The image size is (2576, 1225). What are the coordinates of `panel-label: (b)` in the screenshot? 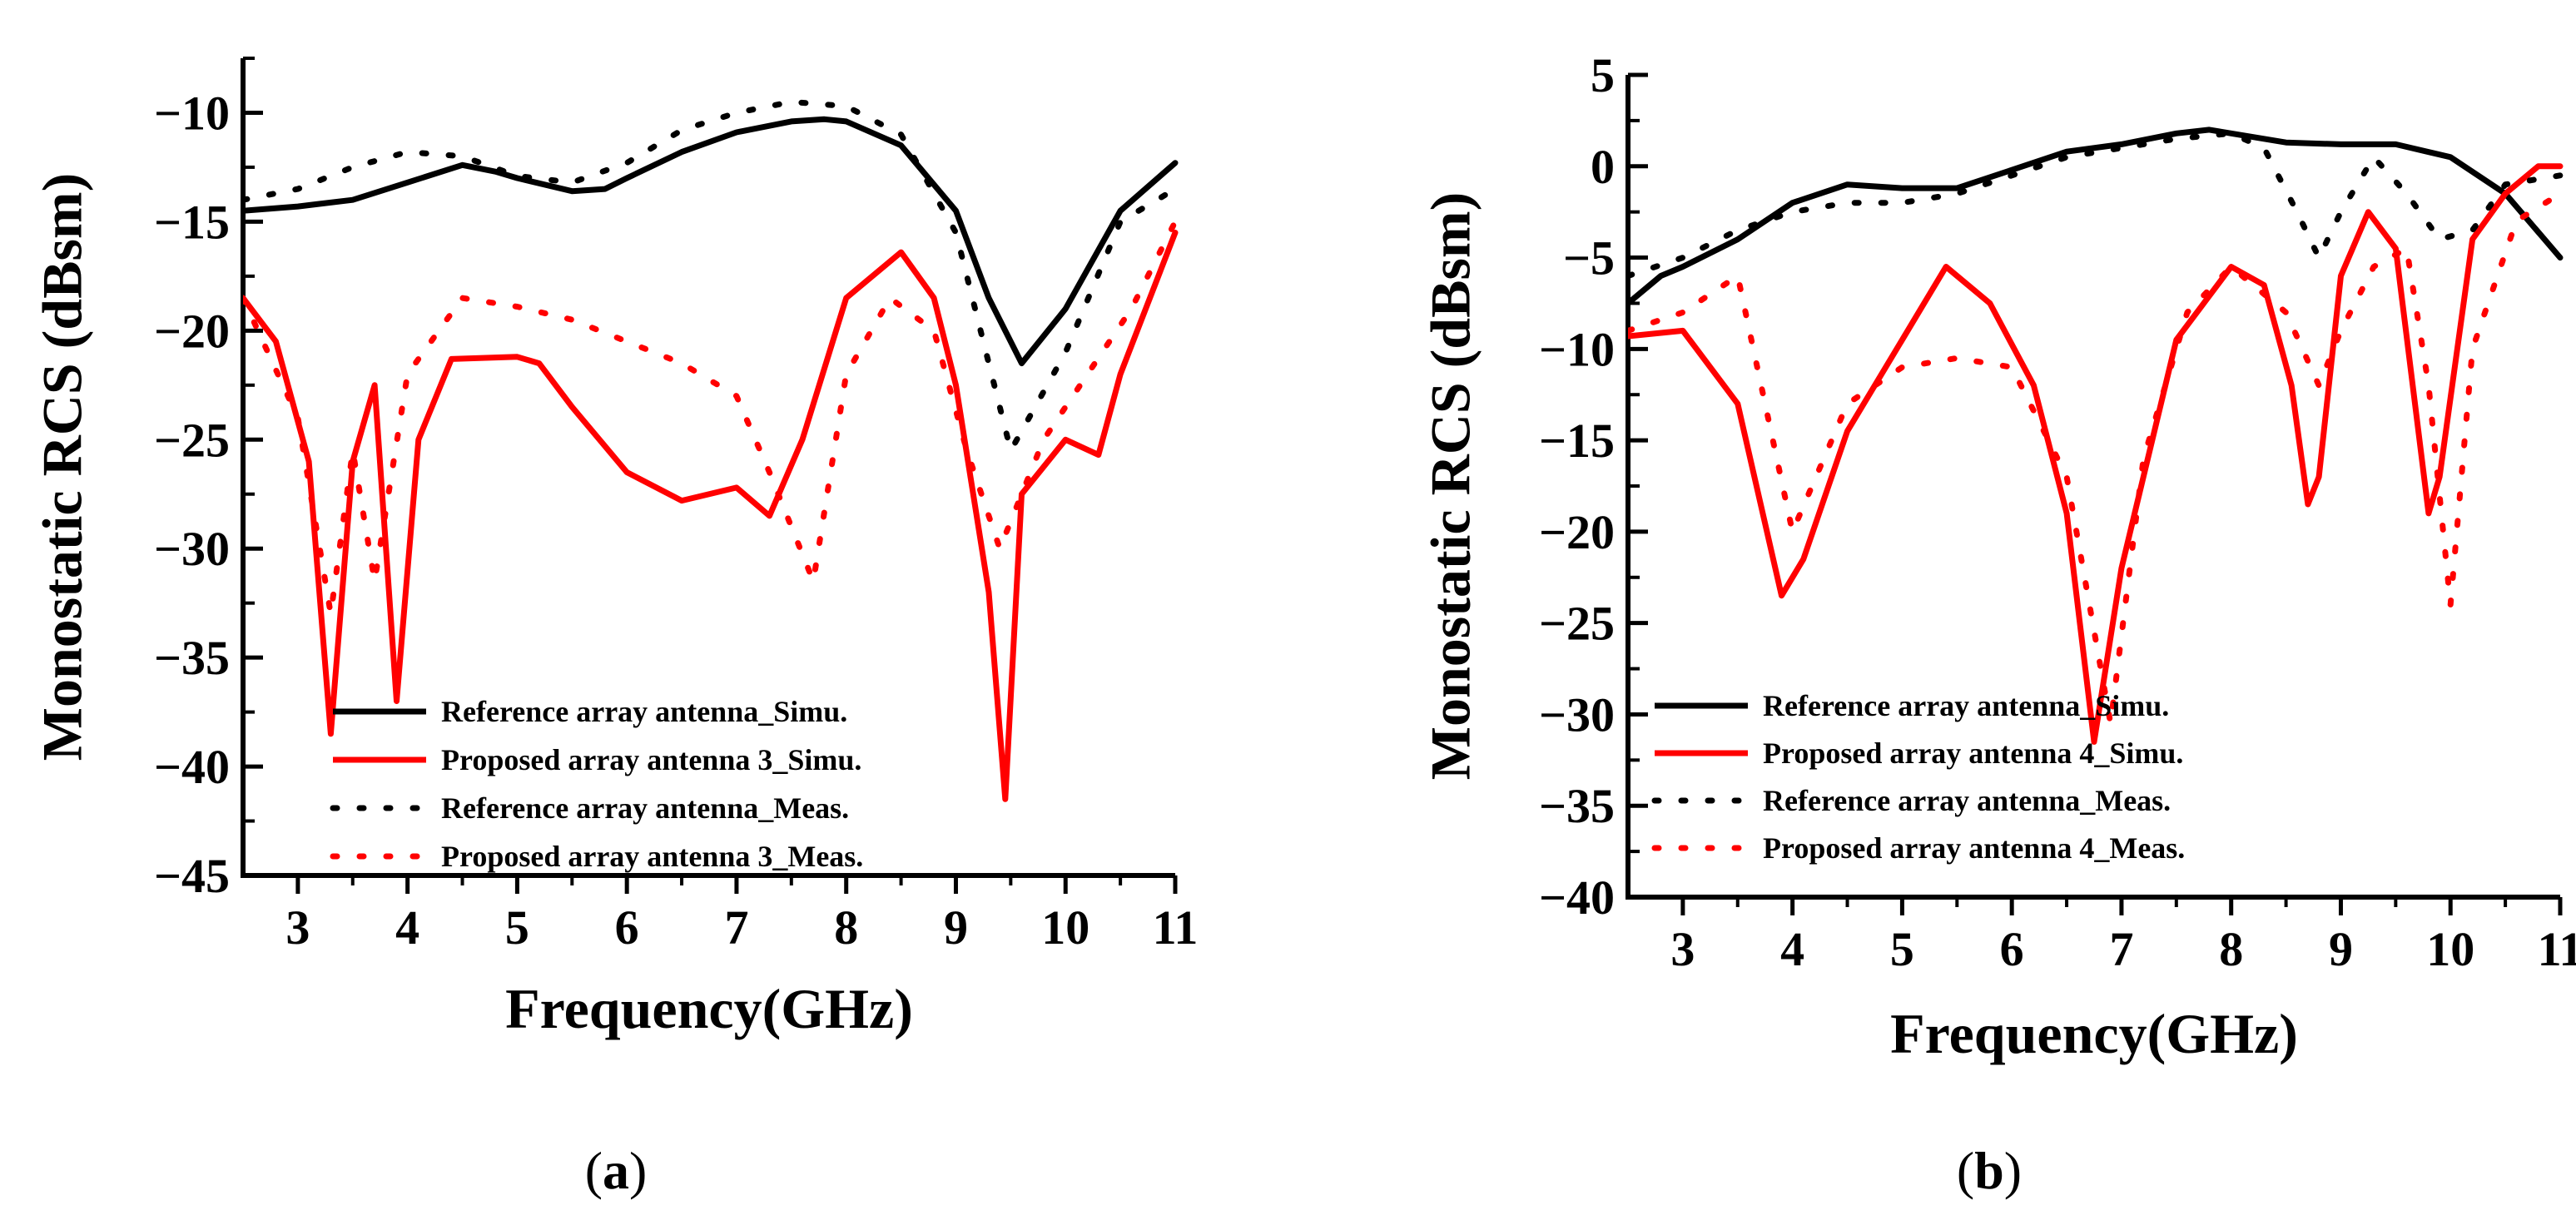 It's located at (1989, 1170).